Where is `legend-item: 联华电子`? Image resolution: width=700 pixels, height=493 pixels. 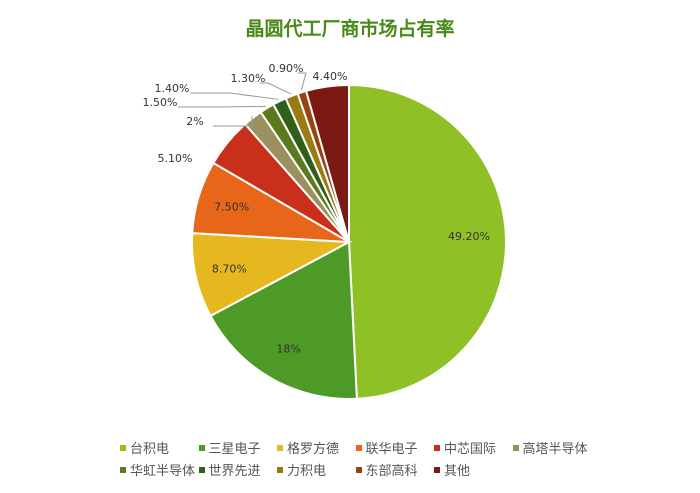
legend-item: 联华电子 is located at coordinates (386, 447).